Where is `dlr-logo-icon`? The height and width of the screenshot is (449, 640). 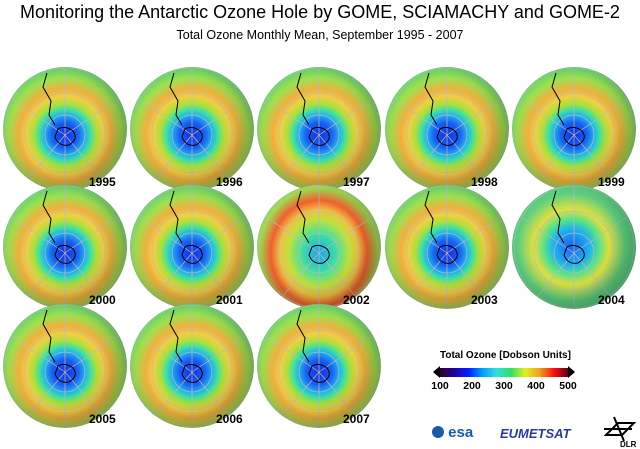
dlr-logo-icon is located at coordinates (620, 429).